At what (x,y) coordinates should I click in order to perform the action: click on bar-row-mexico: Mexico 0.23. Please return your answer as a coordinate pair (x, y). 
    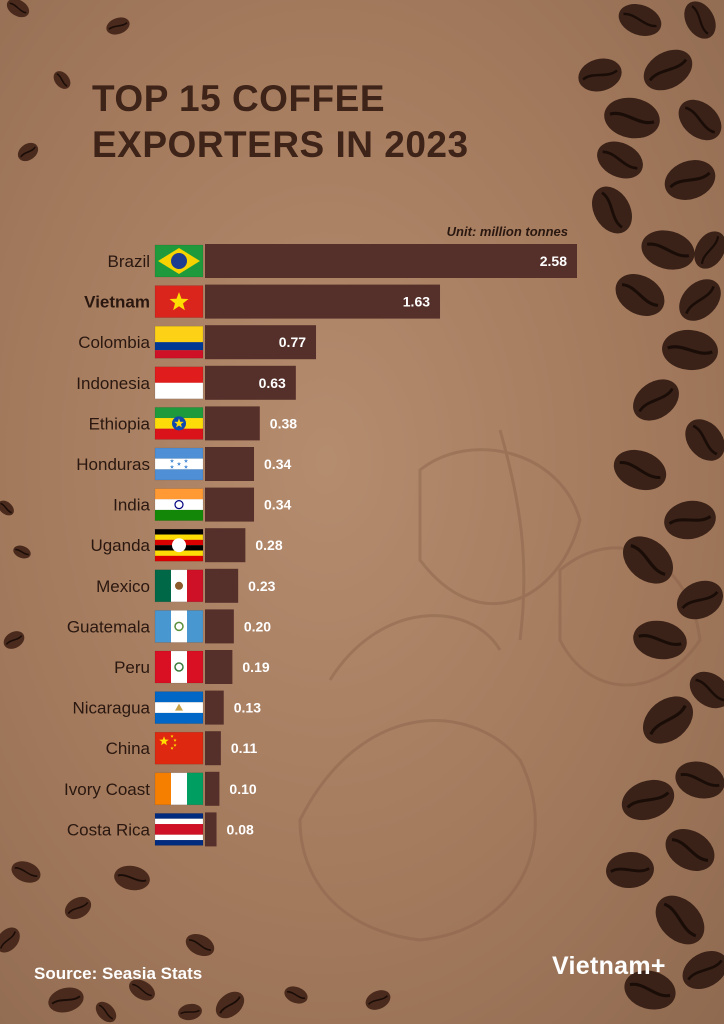
    Looking at the image, I should click on (186, 585).